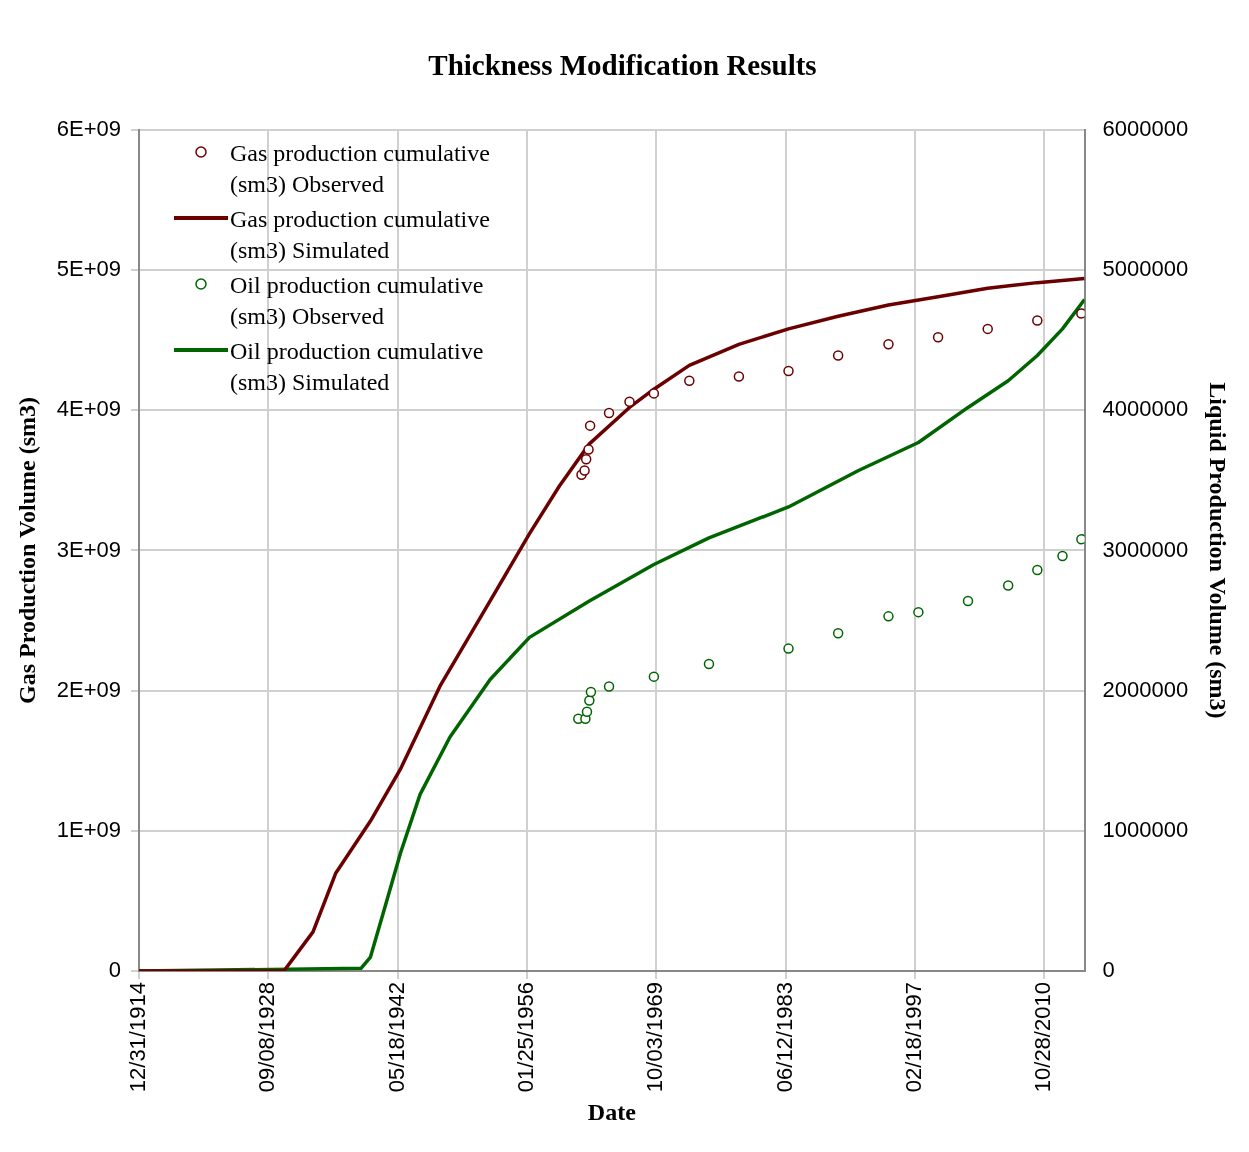 This screenshot has width=1249, height=1152. Describe the element at coordinates (1043, 1037) in the screenshot. I see `x-tick-label: 10/28/2010` at that location.